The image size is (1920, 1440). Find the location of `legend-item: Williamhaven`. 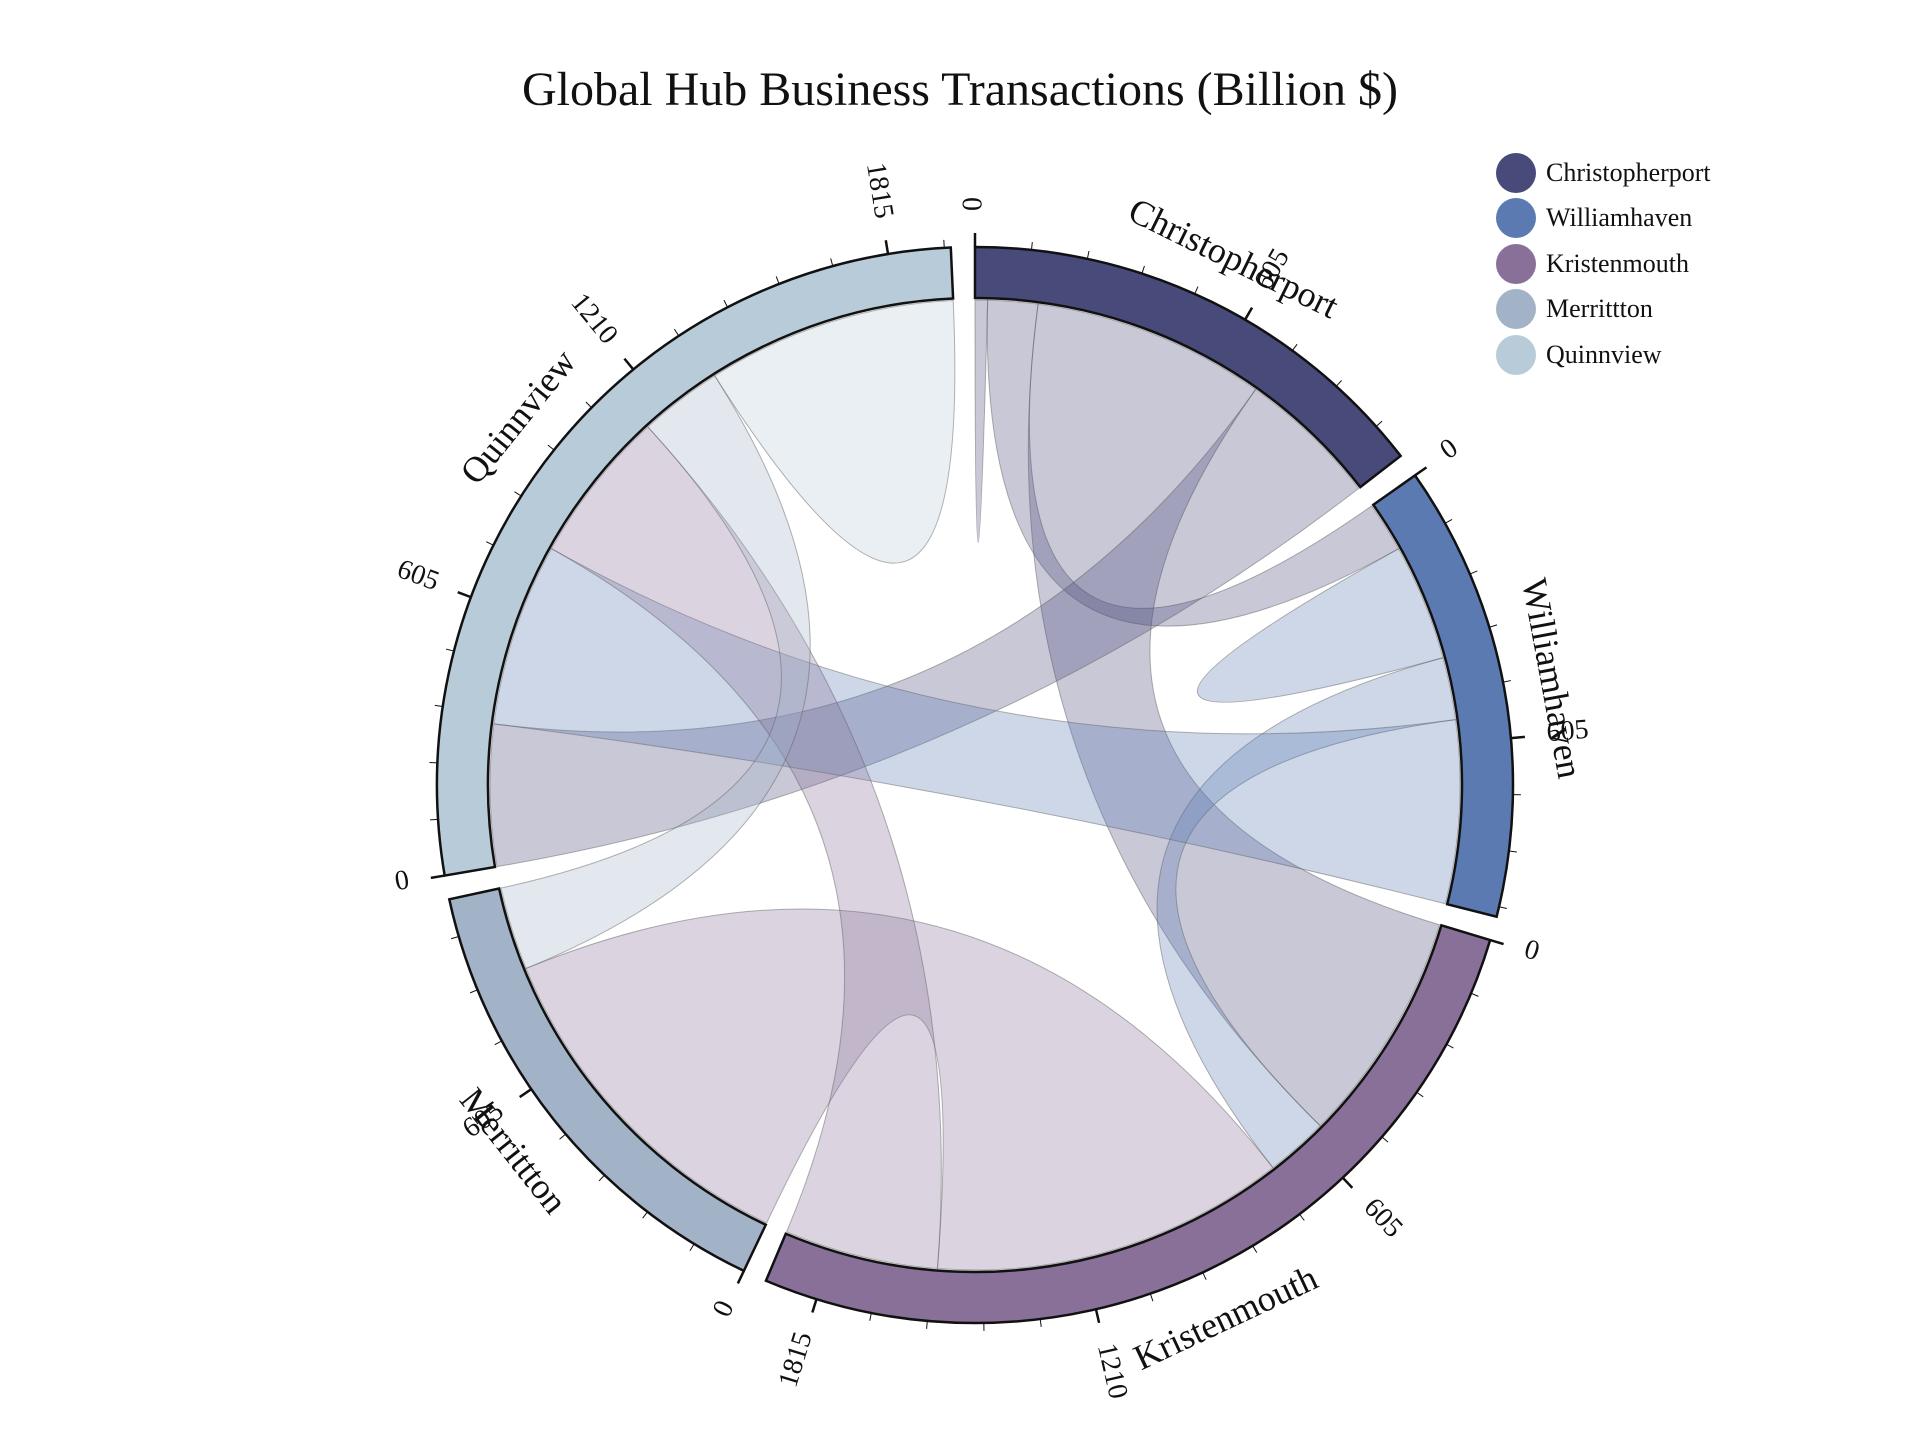

legend-item: Williamhaven is located at coordinates (1603, 219).